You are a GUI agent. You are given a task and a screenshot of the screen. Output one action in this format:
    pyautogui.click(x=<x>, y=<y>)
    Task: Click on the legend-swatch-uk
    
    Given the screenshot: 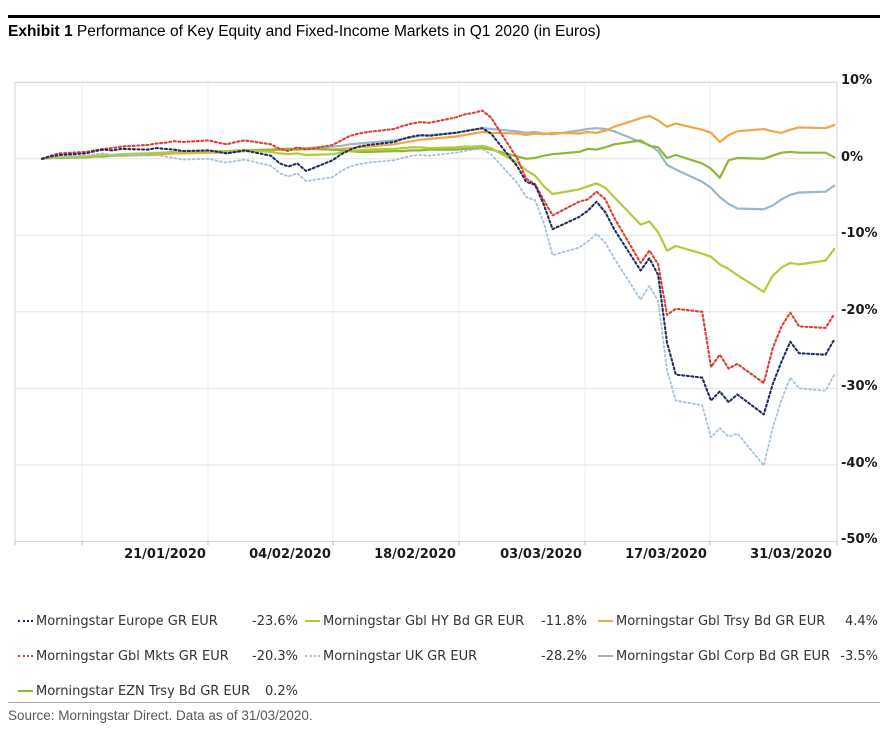 What is the action you would take?
    pyautogui.click(x=312, y=656)
    